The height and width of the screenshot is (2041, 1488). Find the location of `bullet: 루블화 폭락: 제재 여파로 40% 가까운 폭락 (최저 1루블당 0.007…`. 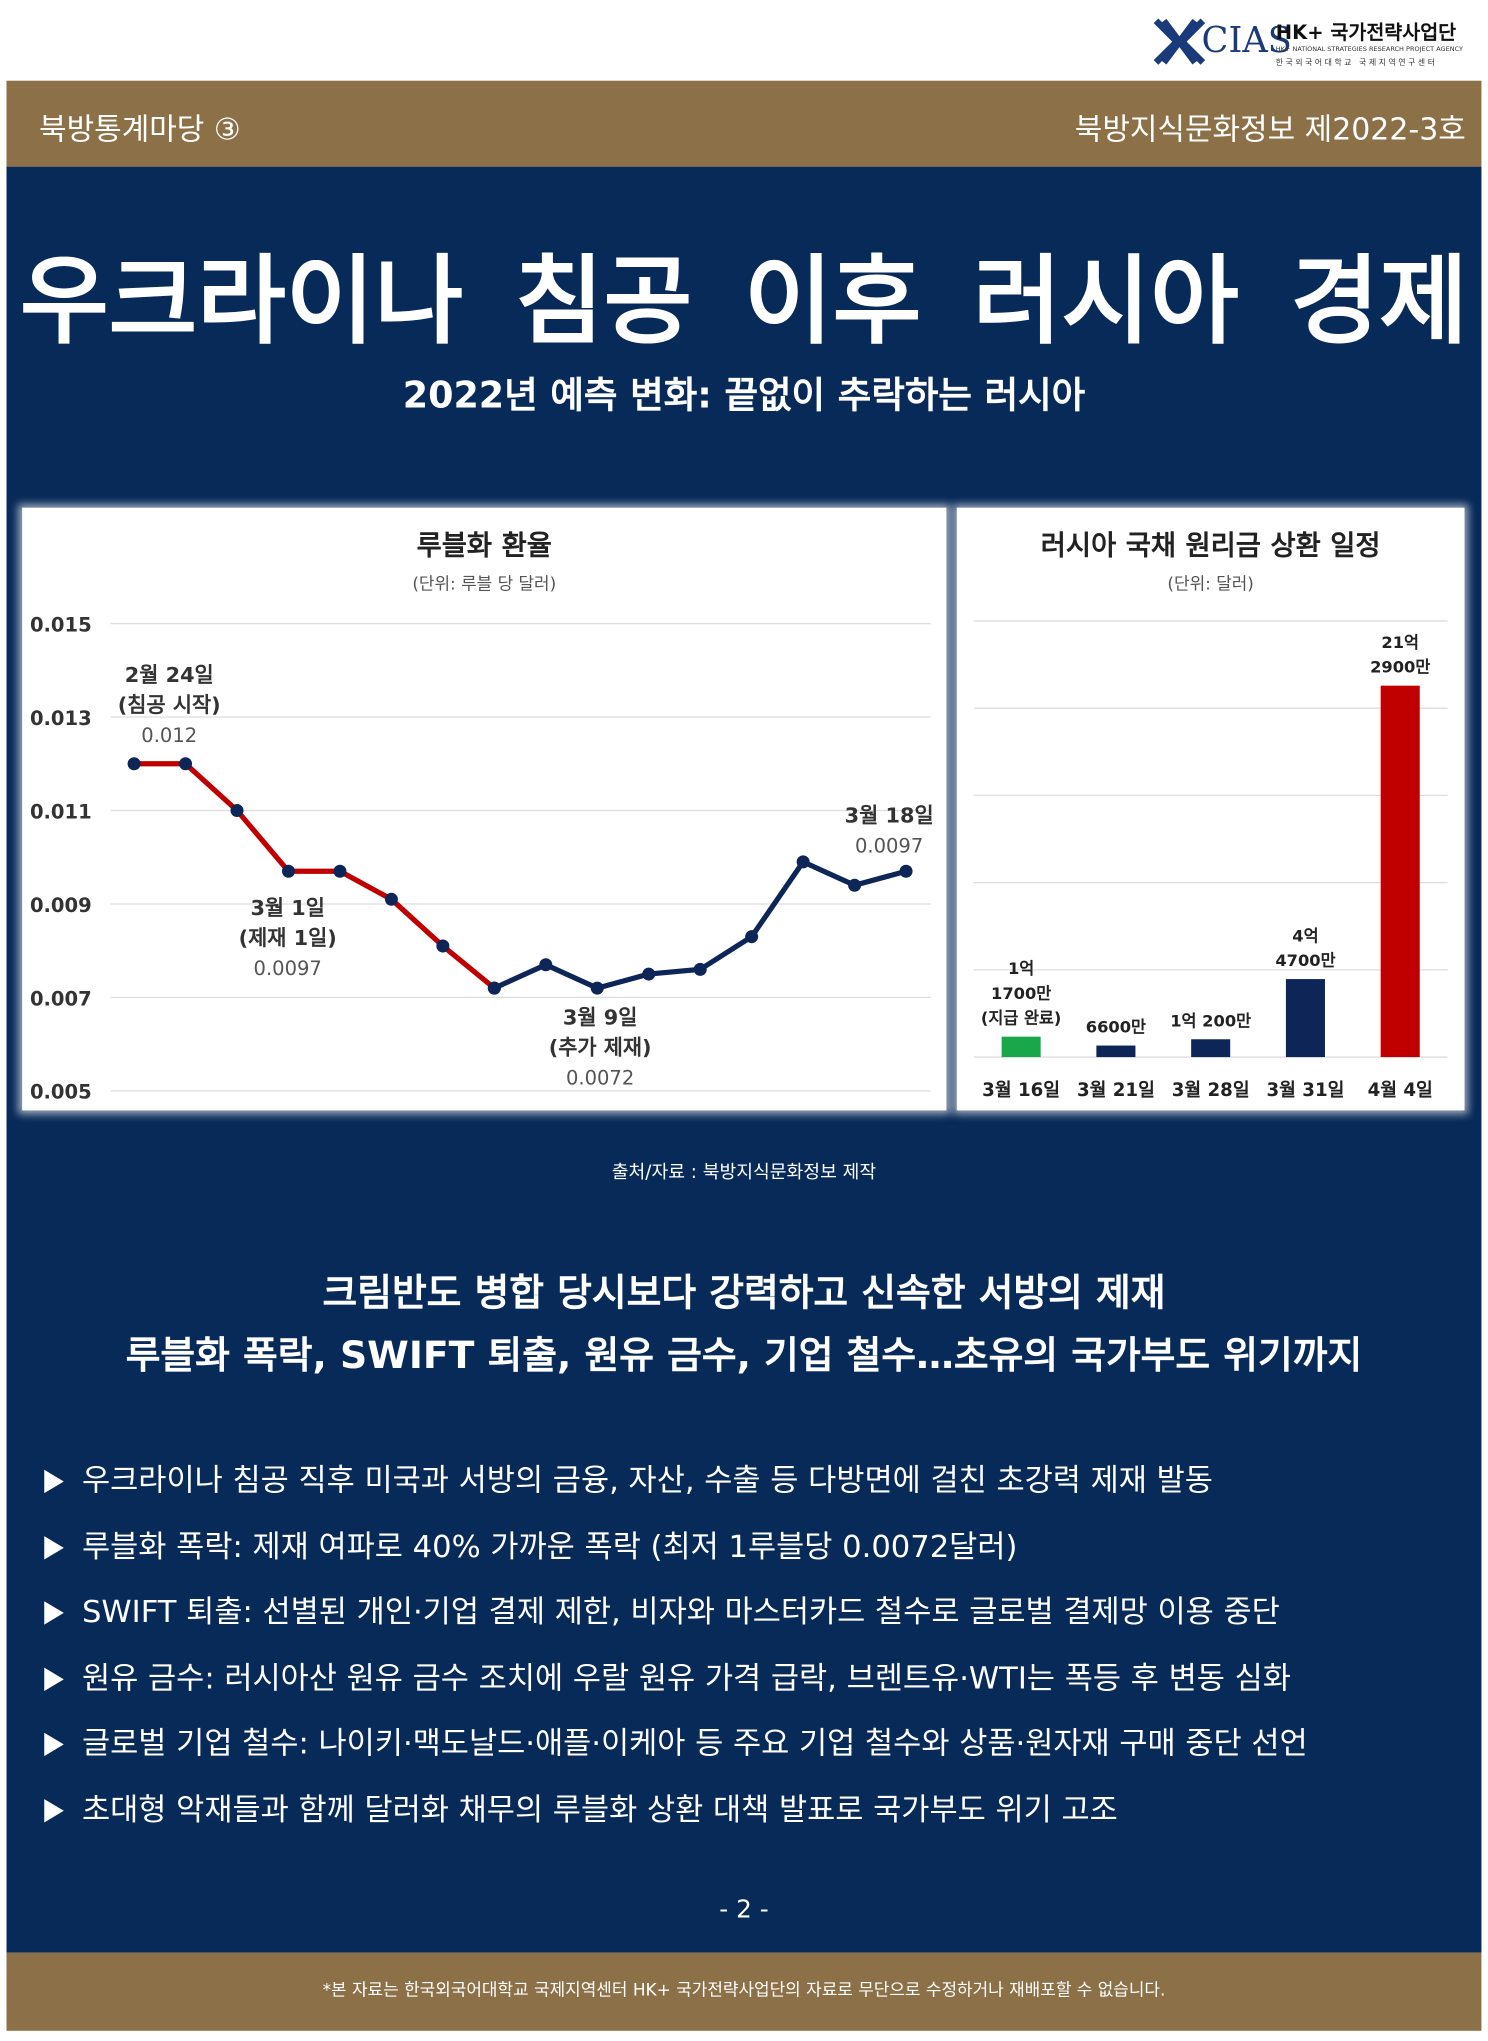

bullet: 루블화 폭락: 제재 여파로 40% 가까운 폭락 (최저 1루블당 0.007… is located at coordinates (530, 1543).